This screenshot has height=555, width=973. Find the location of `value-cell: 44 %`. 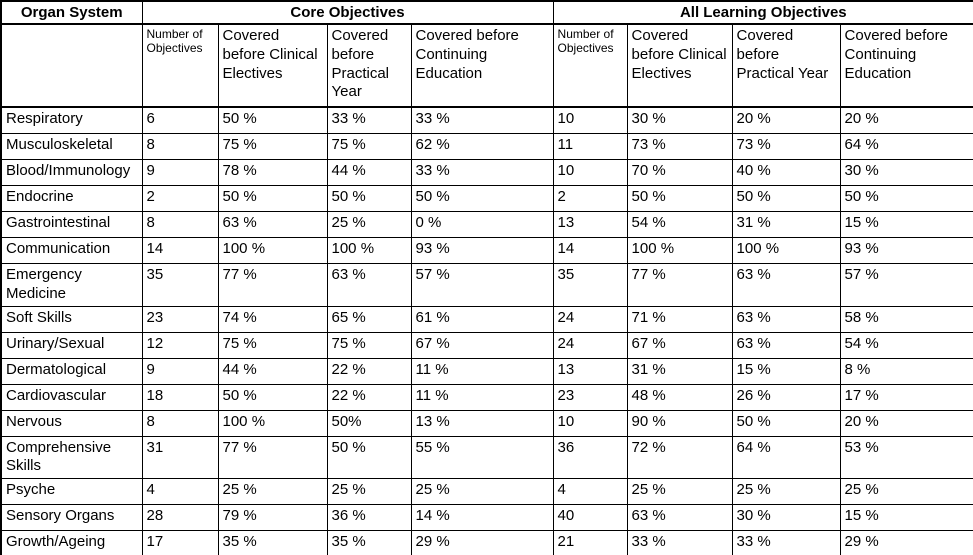

value-cell: 44 % is located at coordinates (272, 371).